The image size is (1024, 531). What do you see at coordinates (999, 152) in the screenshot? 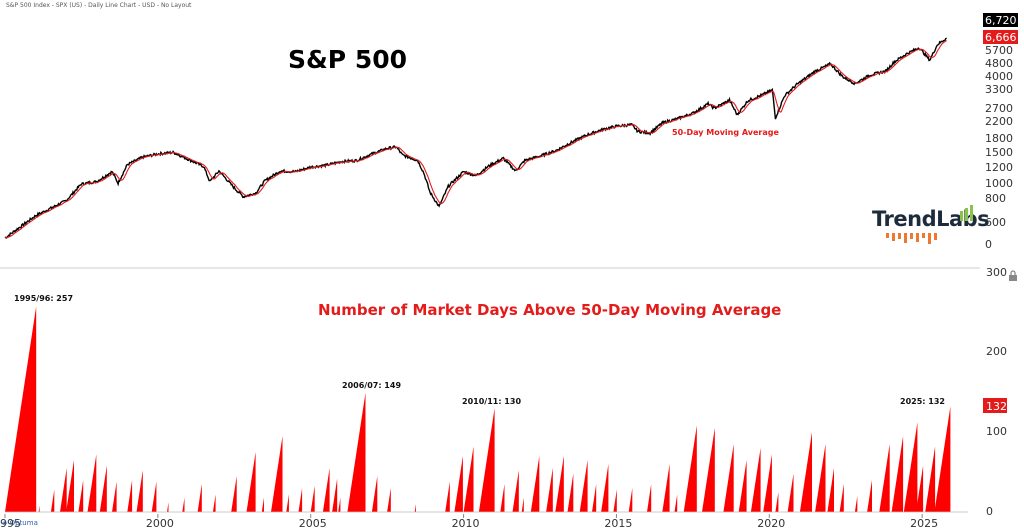
I see `price-tick-label: 1500` at bounding box center [999, 152].